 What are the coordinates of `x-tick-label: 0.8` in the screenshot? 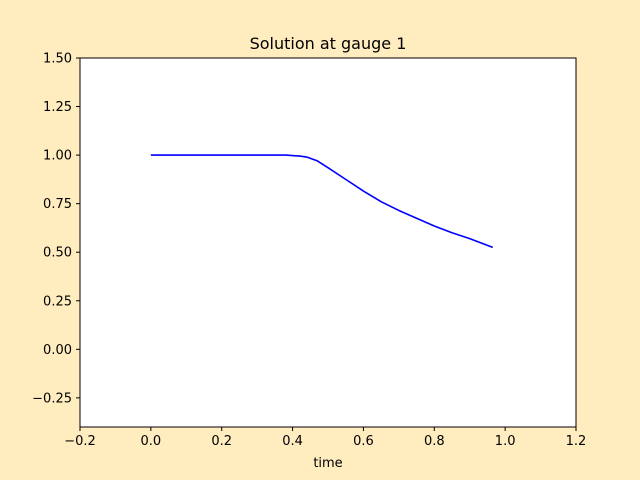 It's located at (434, 441).